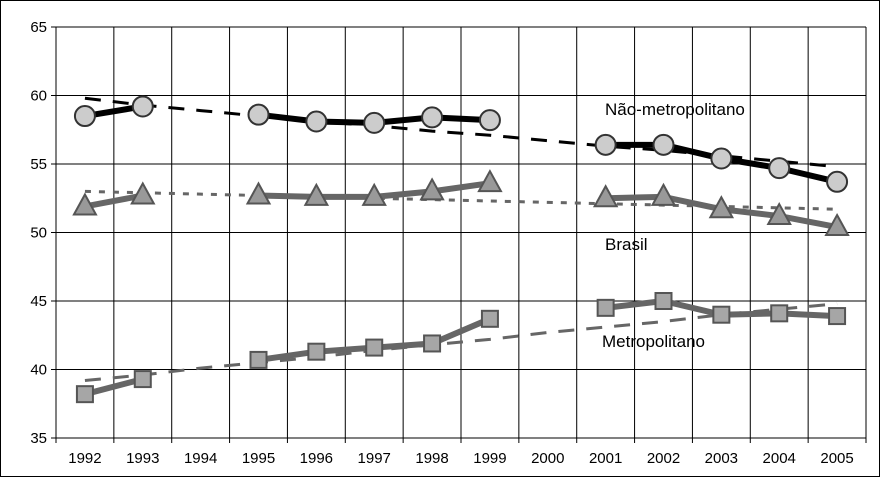 Image resolution: width=880 pixels, height=477 pixels. I want to click on x-tick-label: 1999, so click(489, 458).